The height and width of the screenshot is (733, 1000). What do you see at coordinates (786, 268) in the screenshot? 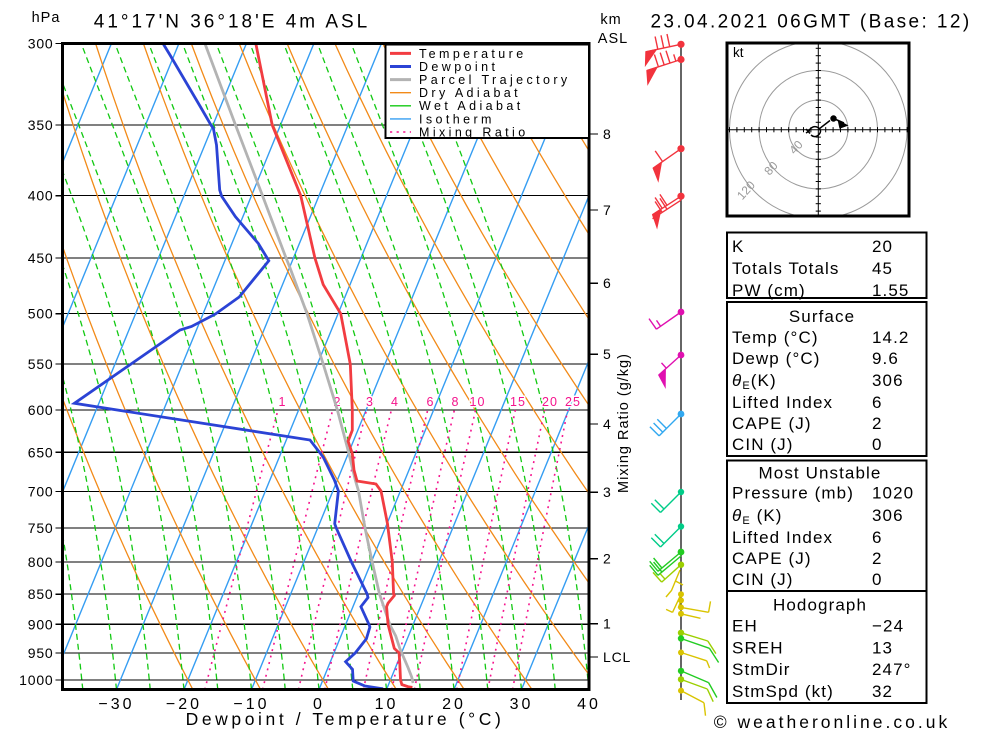
I see `svg-text: Totals Totals` at bounding box center [786, 268].